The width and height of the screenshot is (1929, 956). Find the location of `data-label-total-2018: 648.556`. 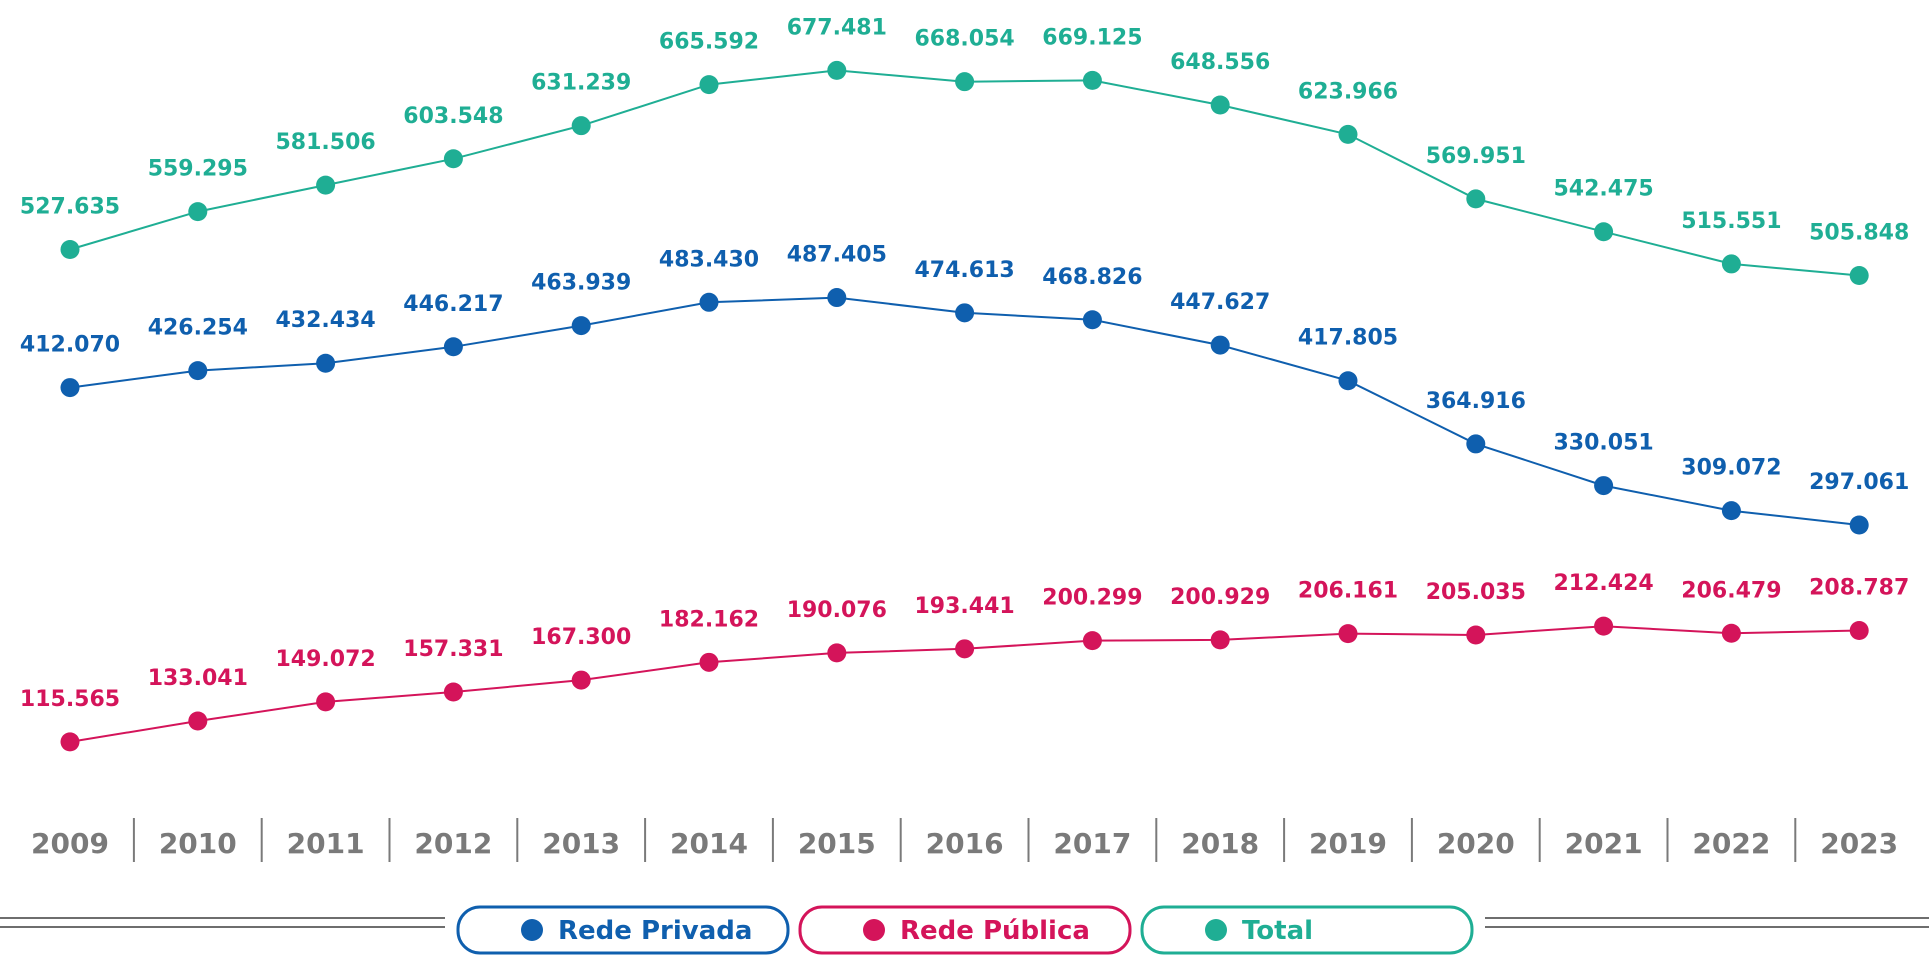

data-label-total-2018: 648.556 is located at coordinates (1220, 62).